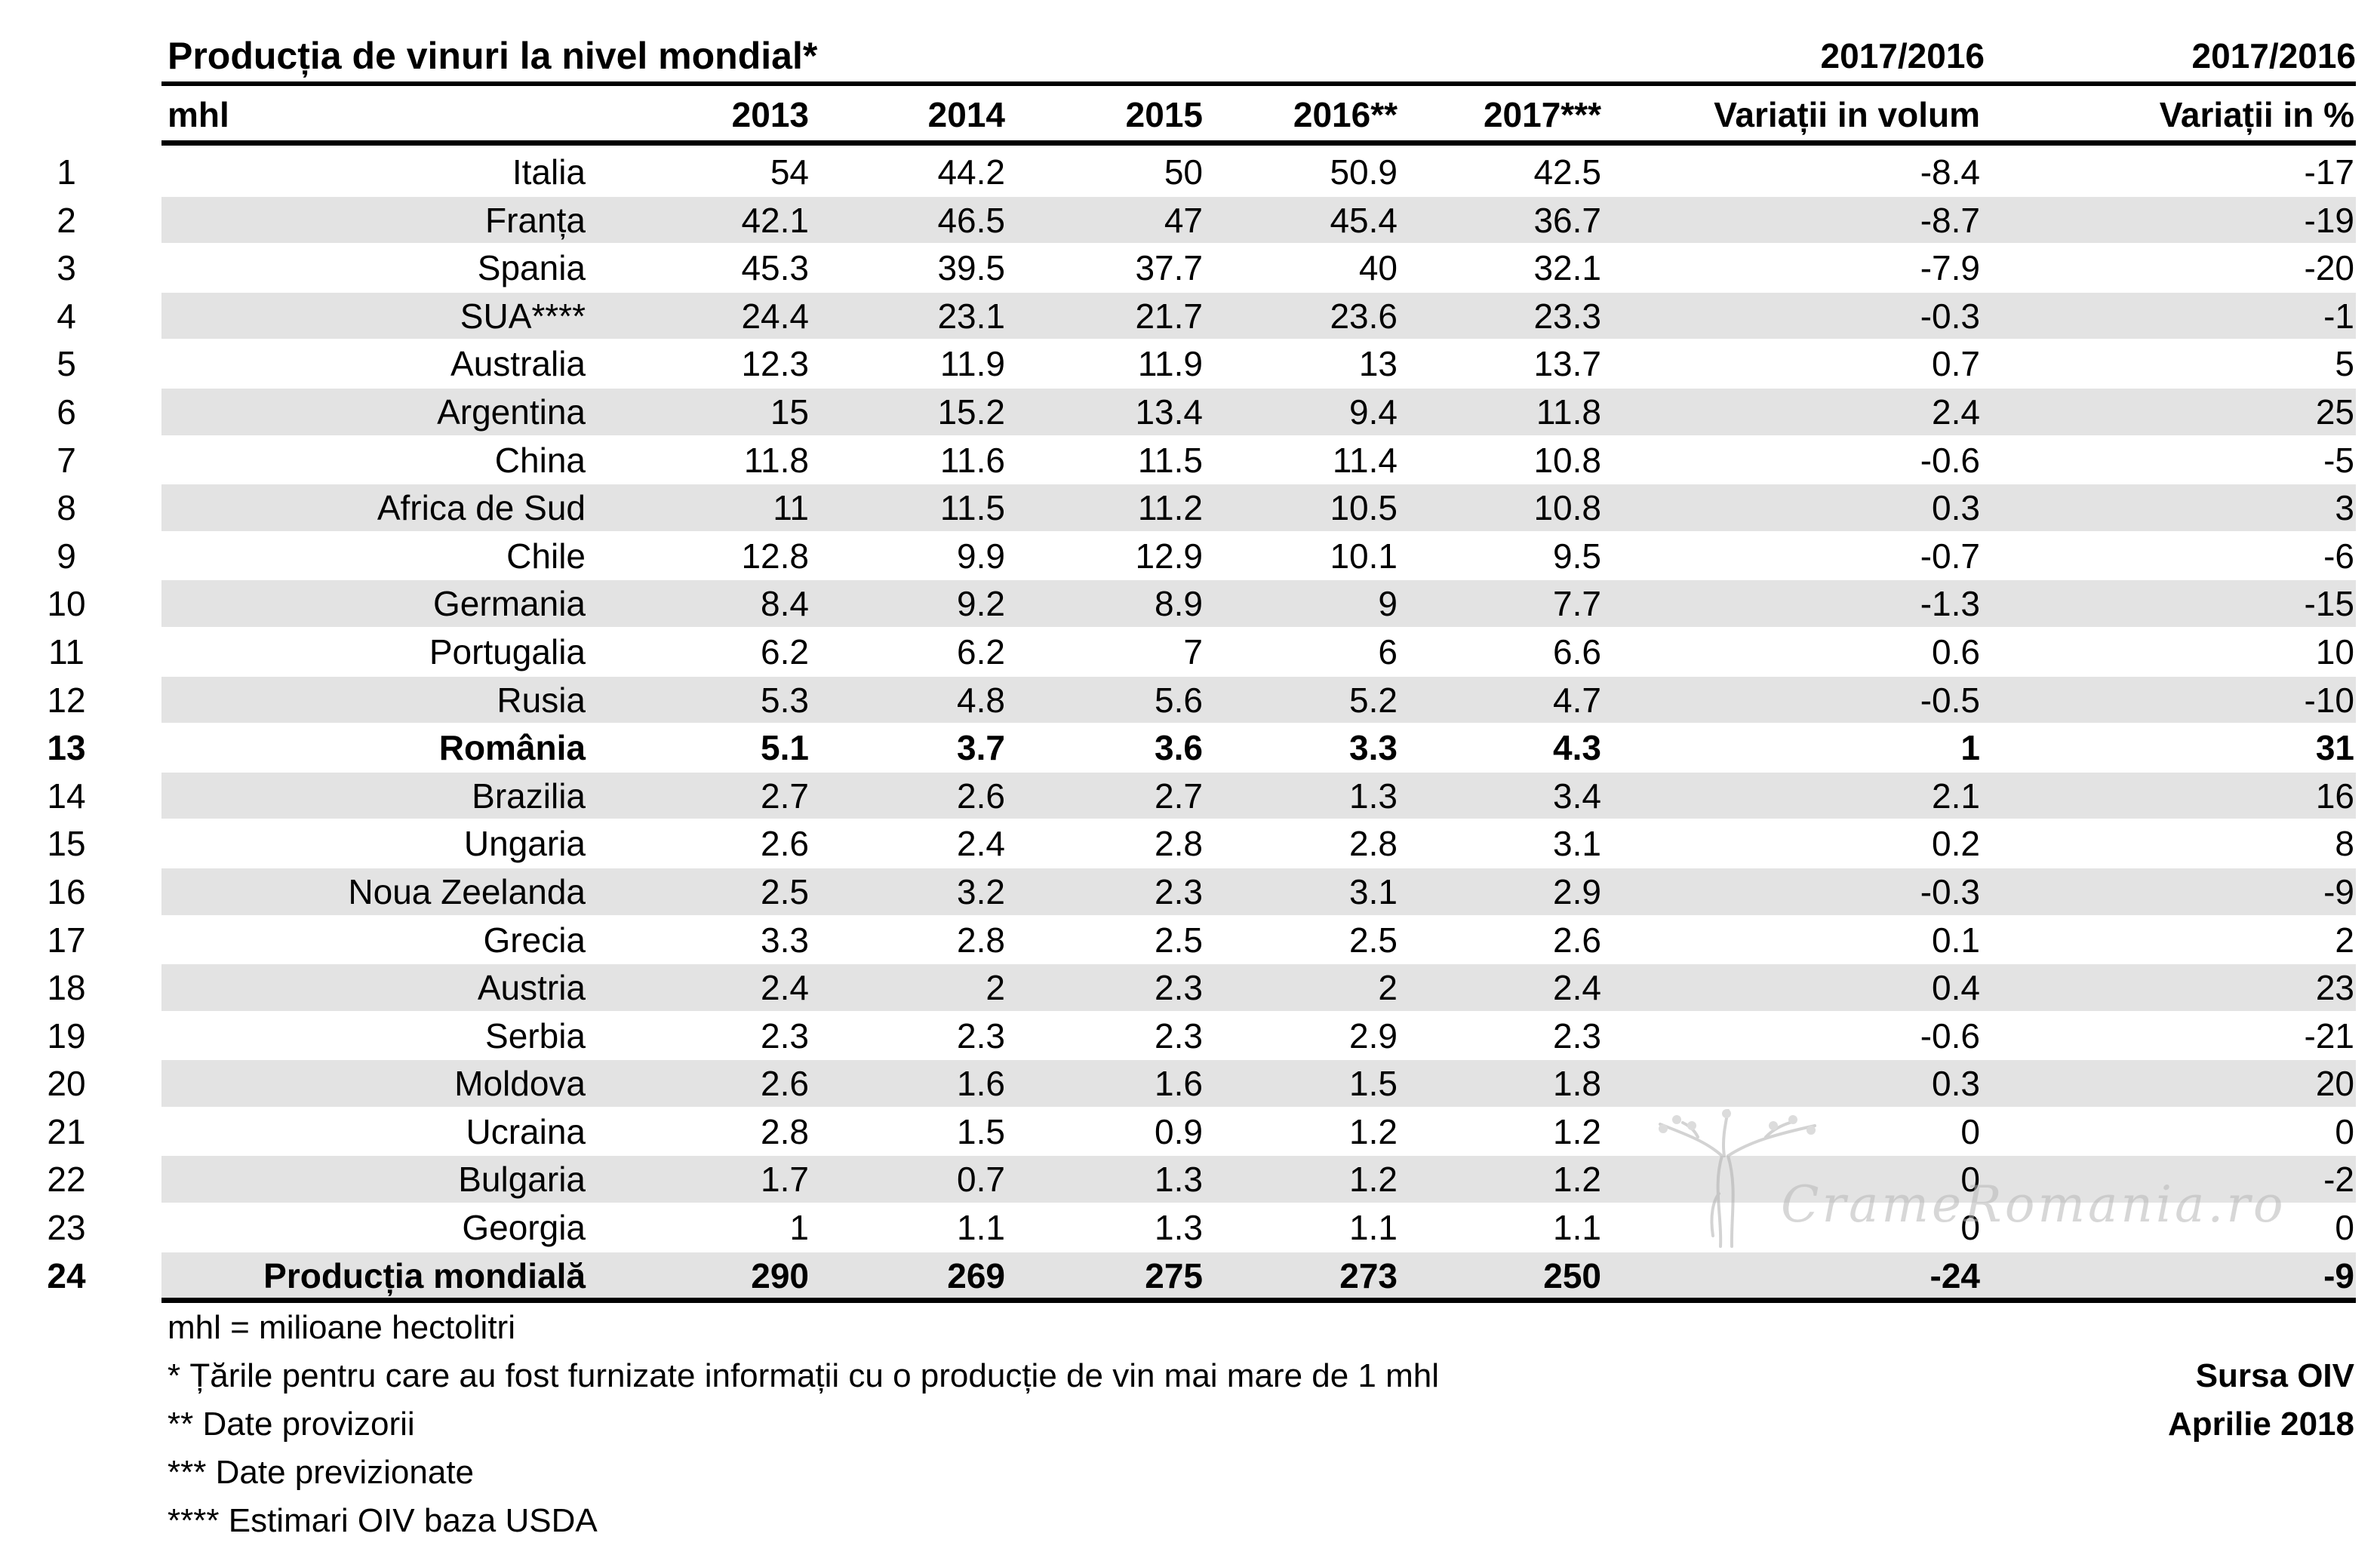  I want to click on rank-cell: 19, so click(66, 1036).